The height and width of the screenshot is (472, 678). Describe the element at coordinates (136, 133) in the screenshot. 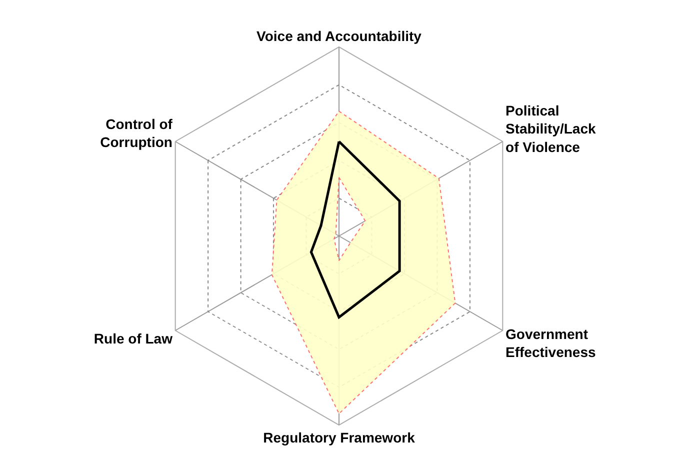

I see `spoke-label: Control of Corruption` at that location.